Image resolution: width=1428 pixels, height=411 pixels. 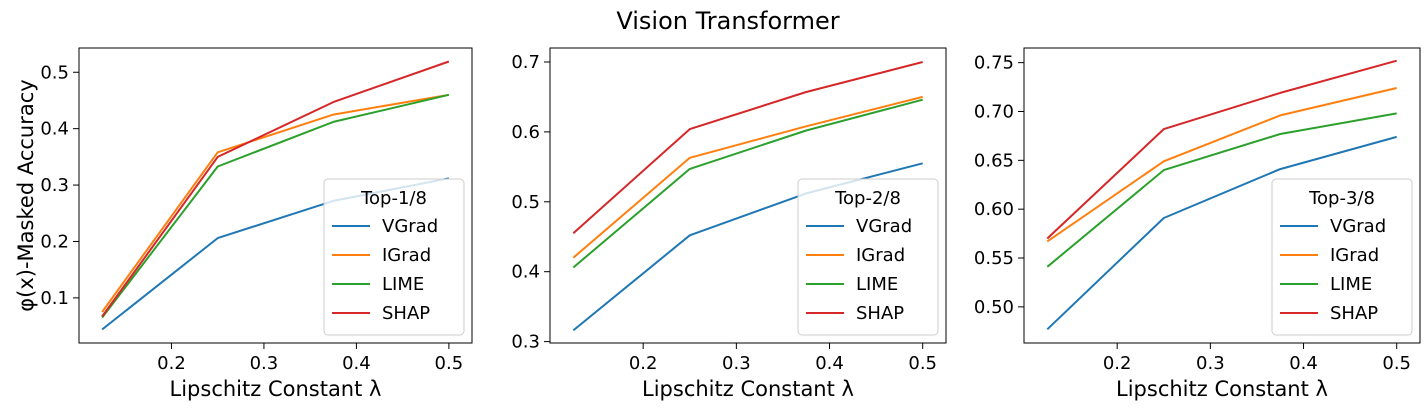 I want to click on figure-title: Vision Transformer, so click(x=727, y=21).